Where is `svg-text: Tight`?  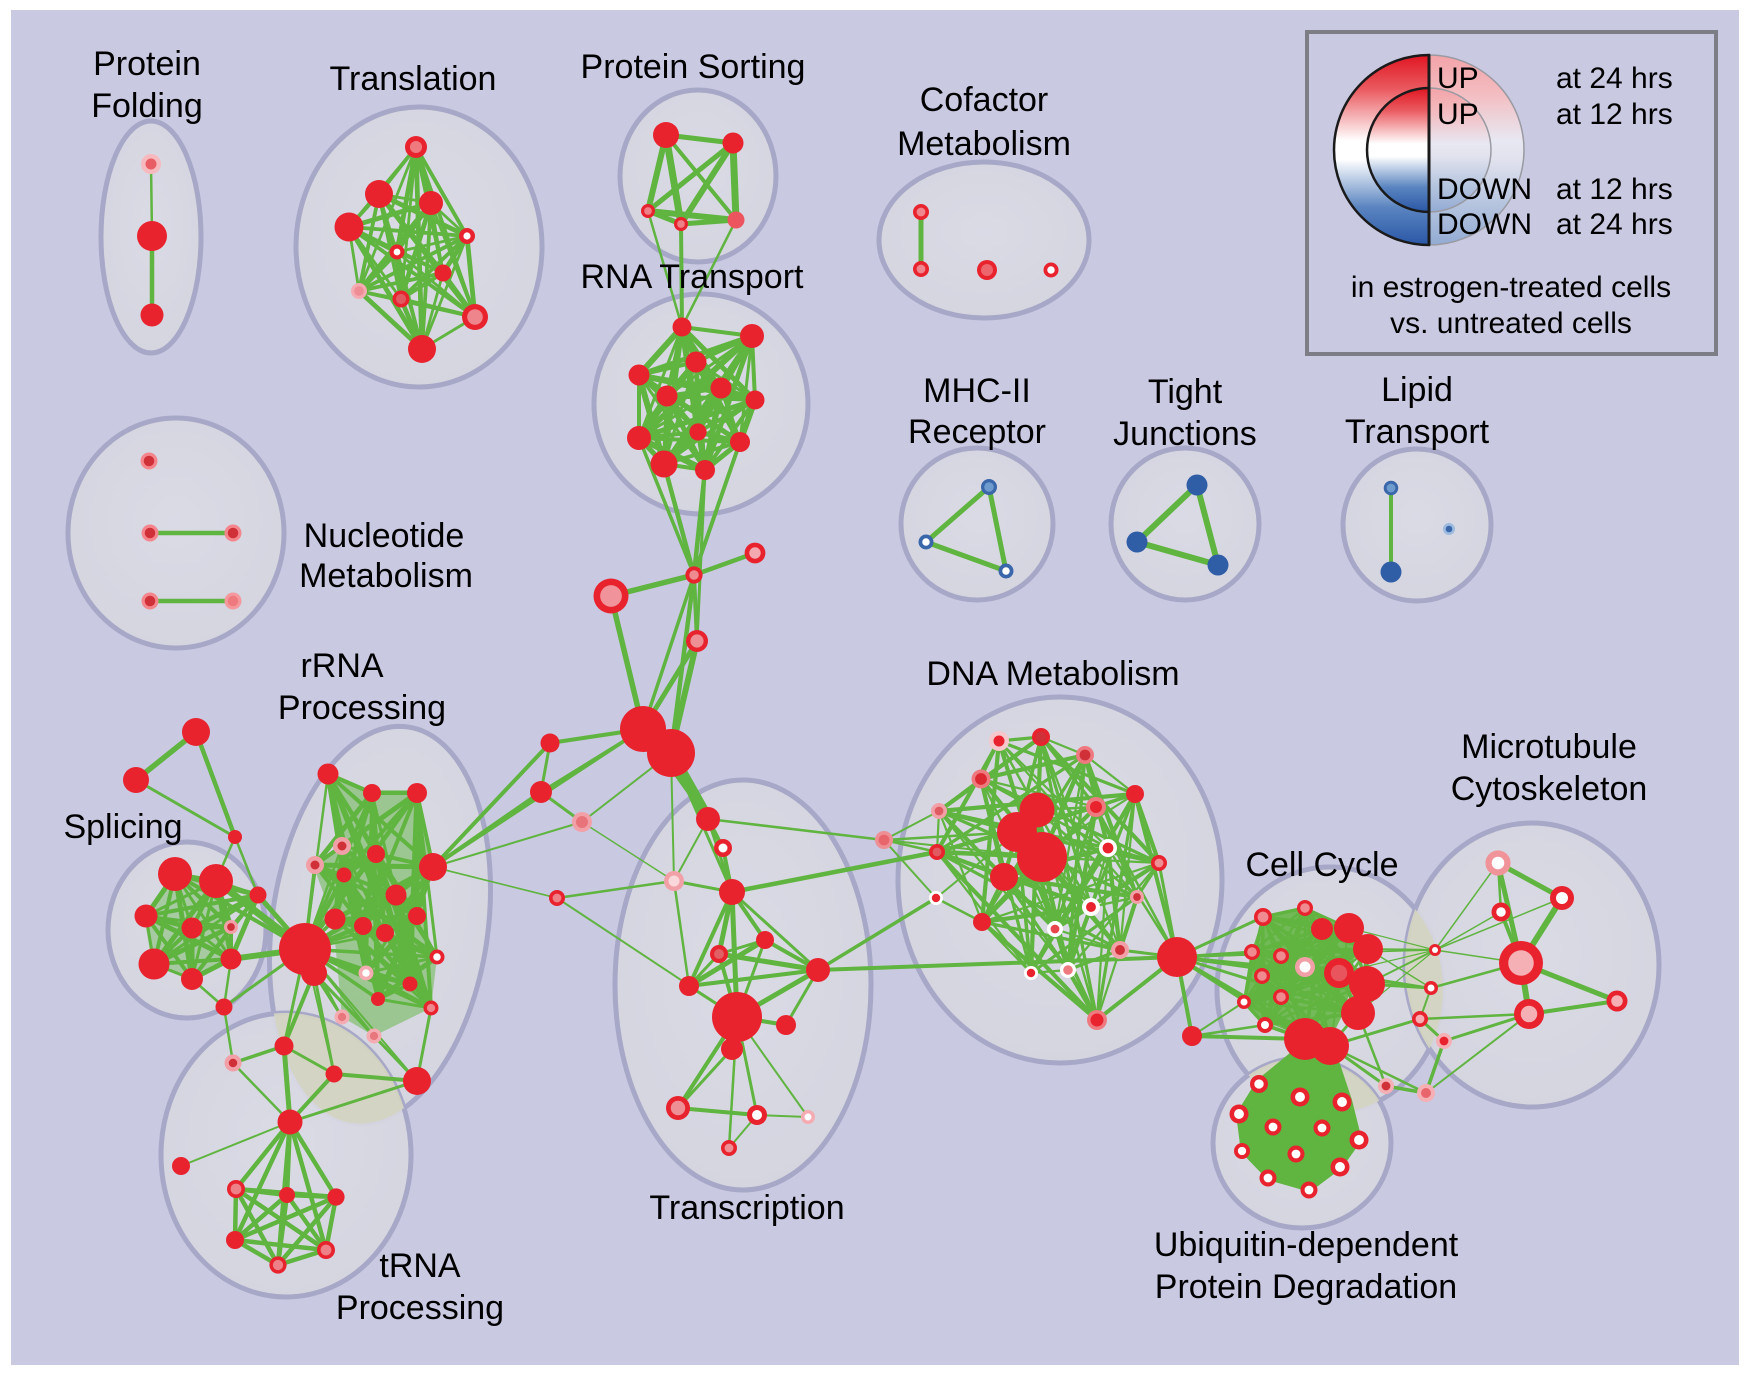
svg-text: Tight is located at coordinates (1185, 392).